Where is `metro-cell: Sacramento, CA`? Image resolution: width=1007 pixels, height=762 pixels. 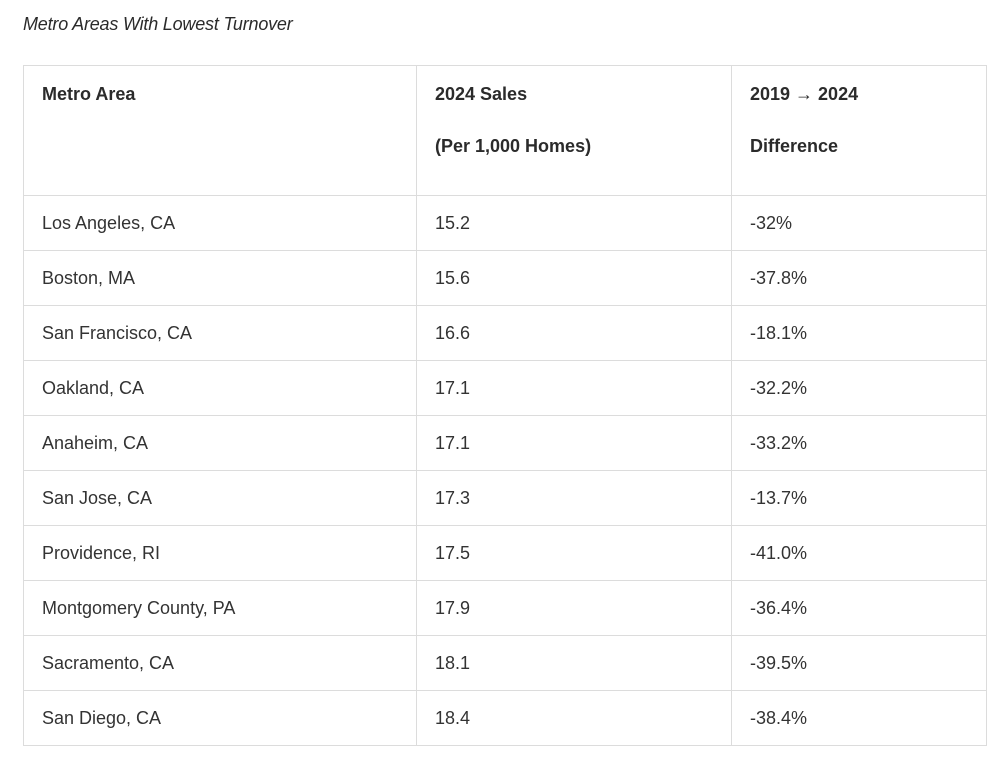
metro-cell: Sacramento, CA is located at coordinates (220, 663).